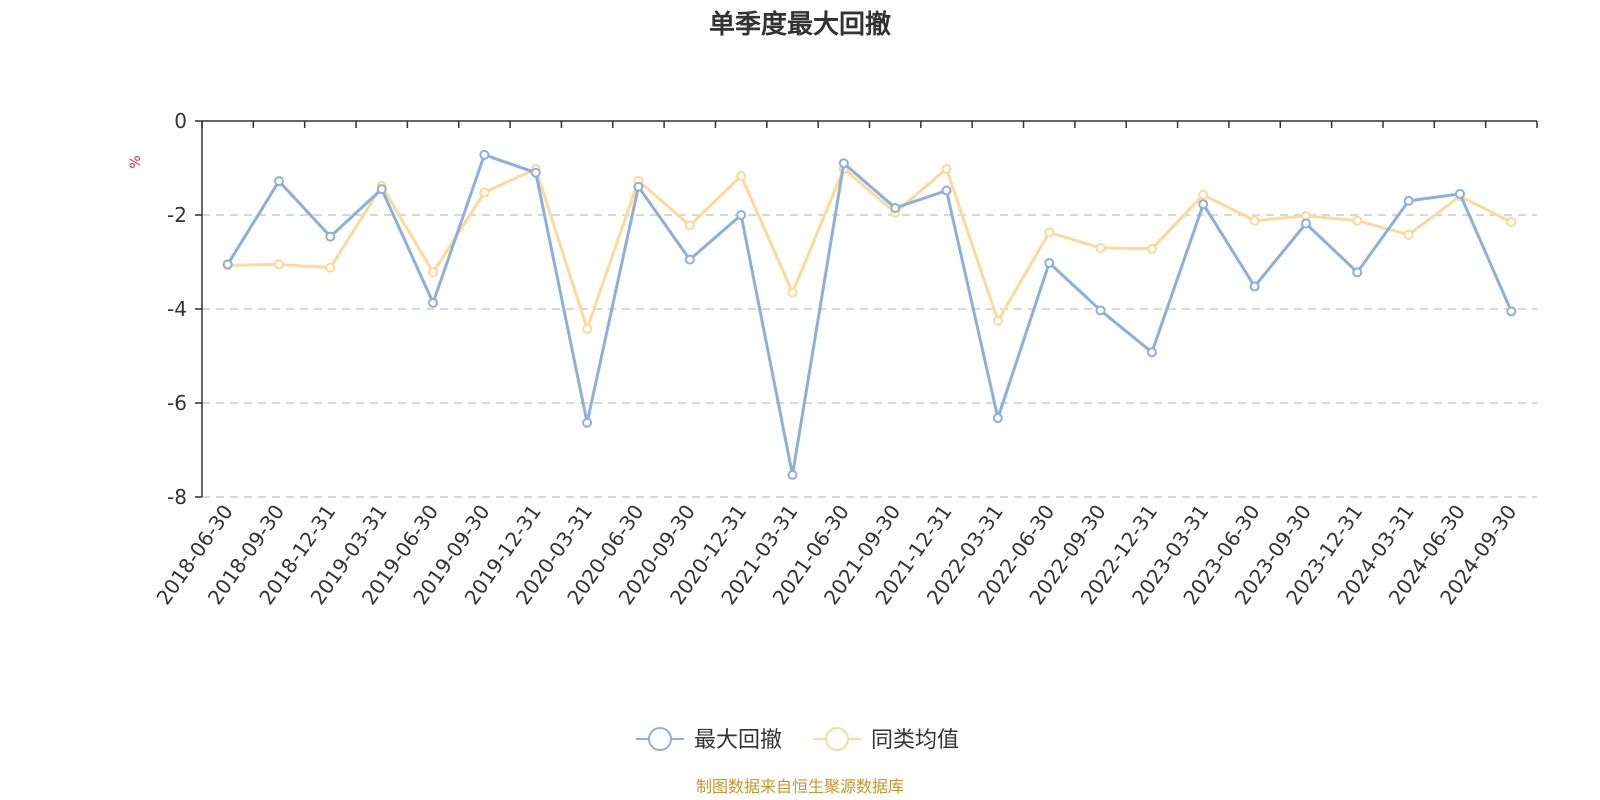  I want to click on legend: 最大回撤 同类均值, so click(797, 740).